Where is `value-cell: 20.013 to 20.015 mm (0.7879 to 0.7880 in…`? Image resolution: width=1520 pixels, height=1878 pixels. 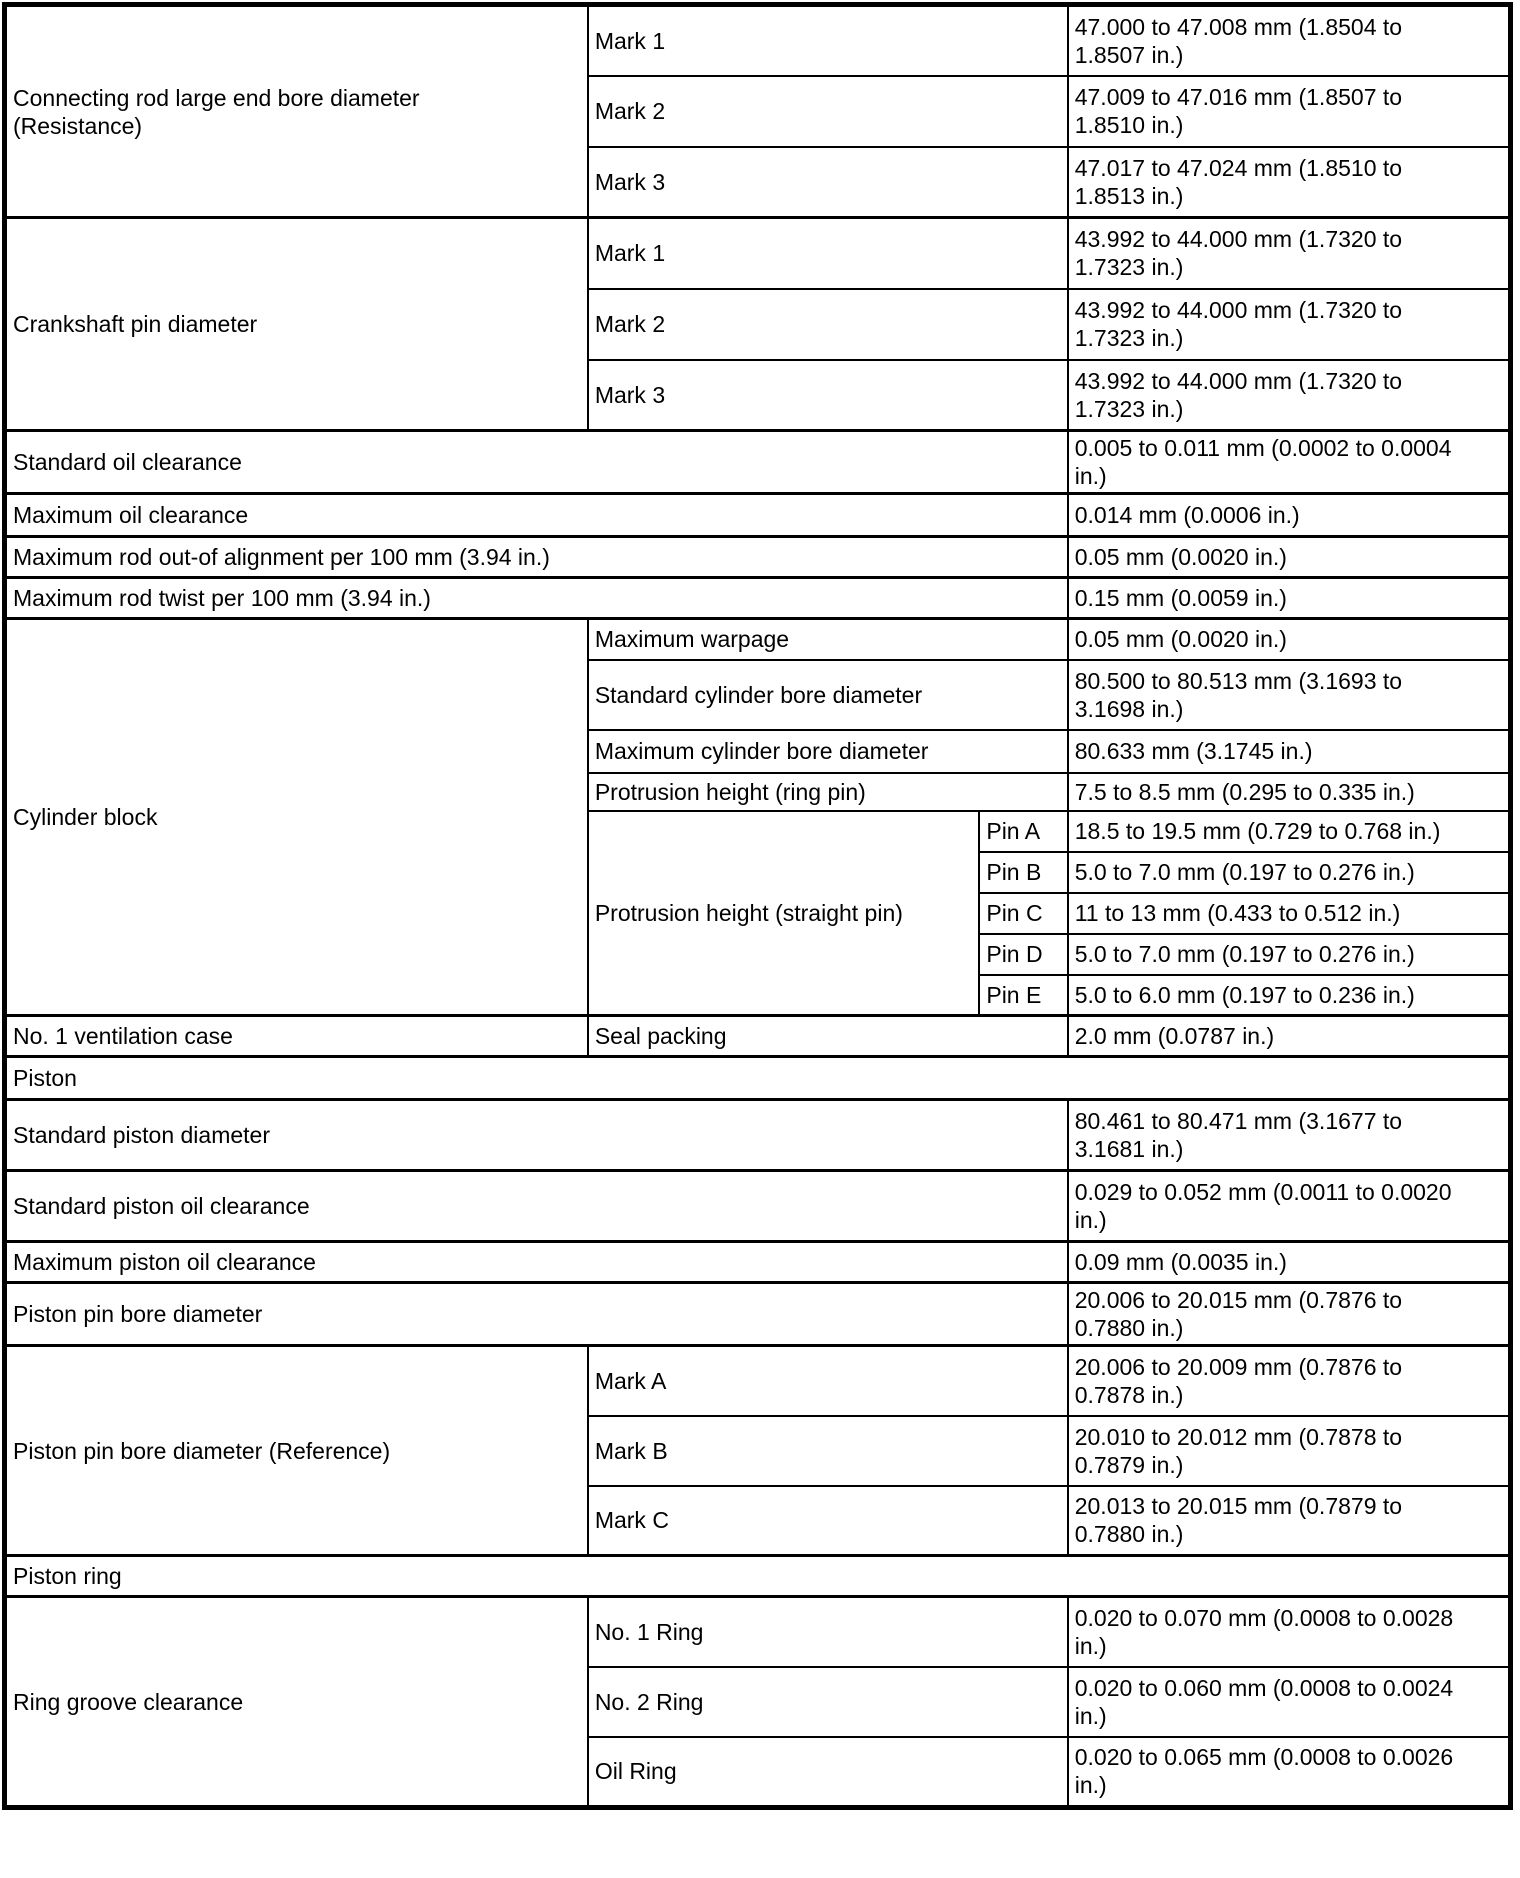
value-cell: 20.013 to 20.015 mm (0.7879 to 0.7880 in… is located at coordinates (1289, 1520).